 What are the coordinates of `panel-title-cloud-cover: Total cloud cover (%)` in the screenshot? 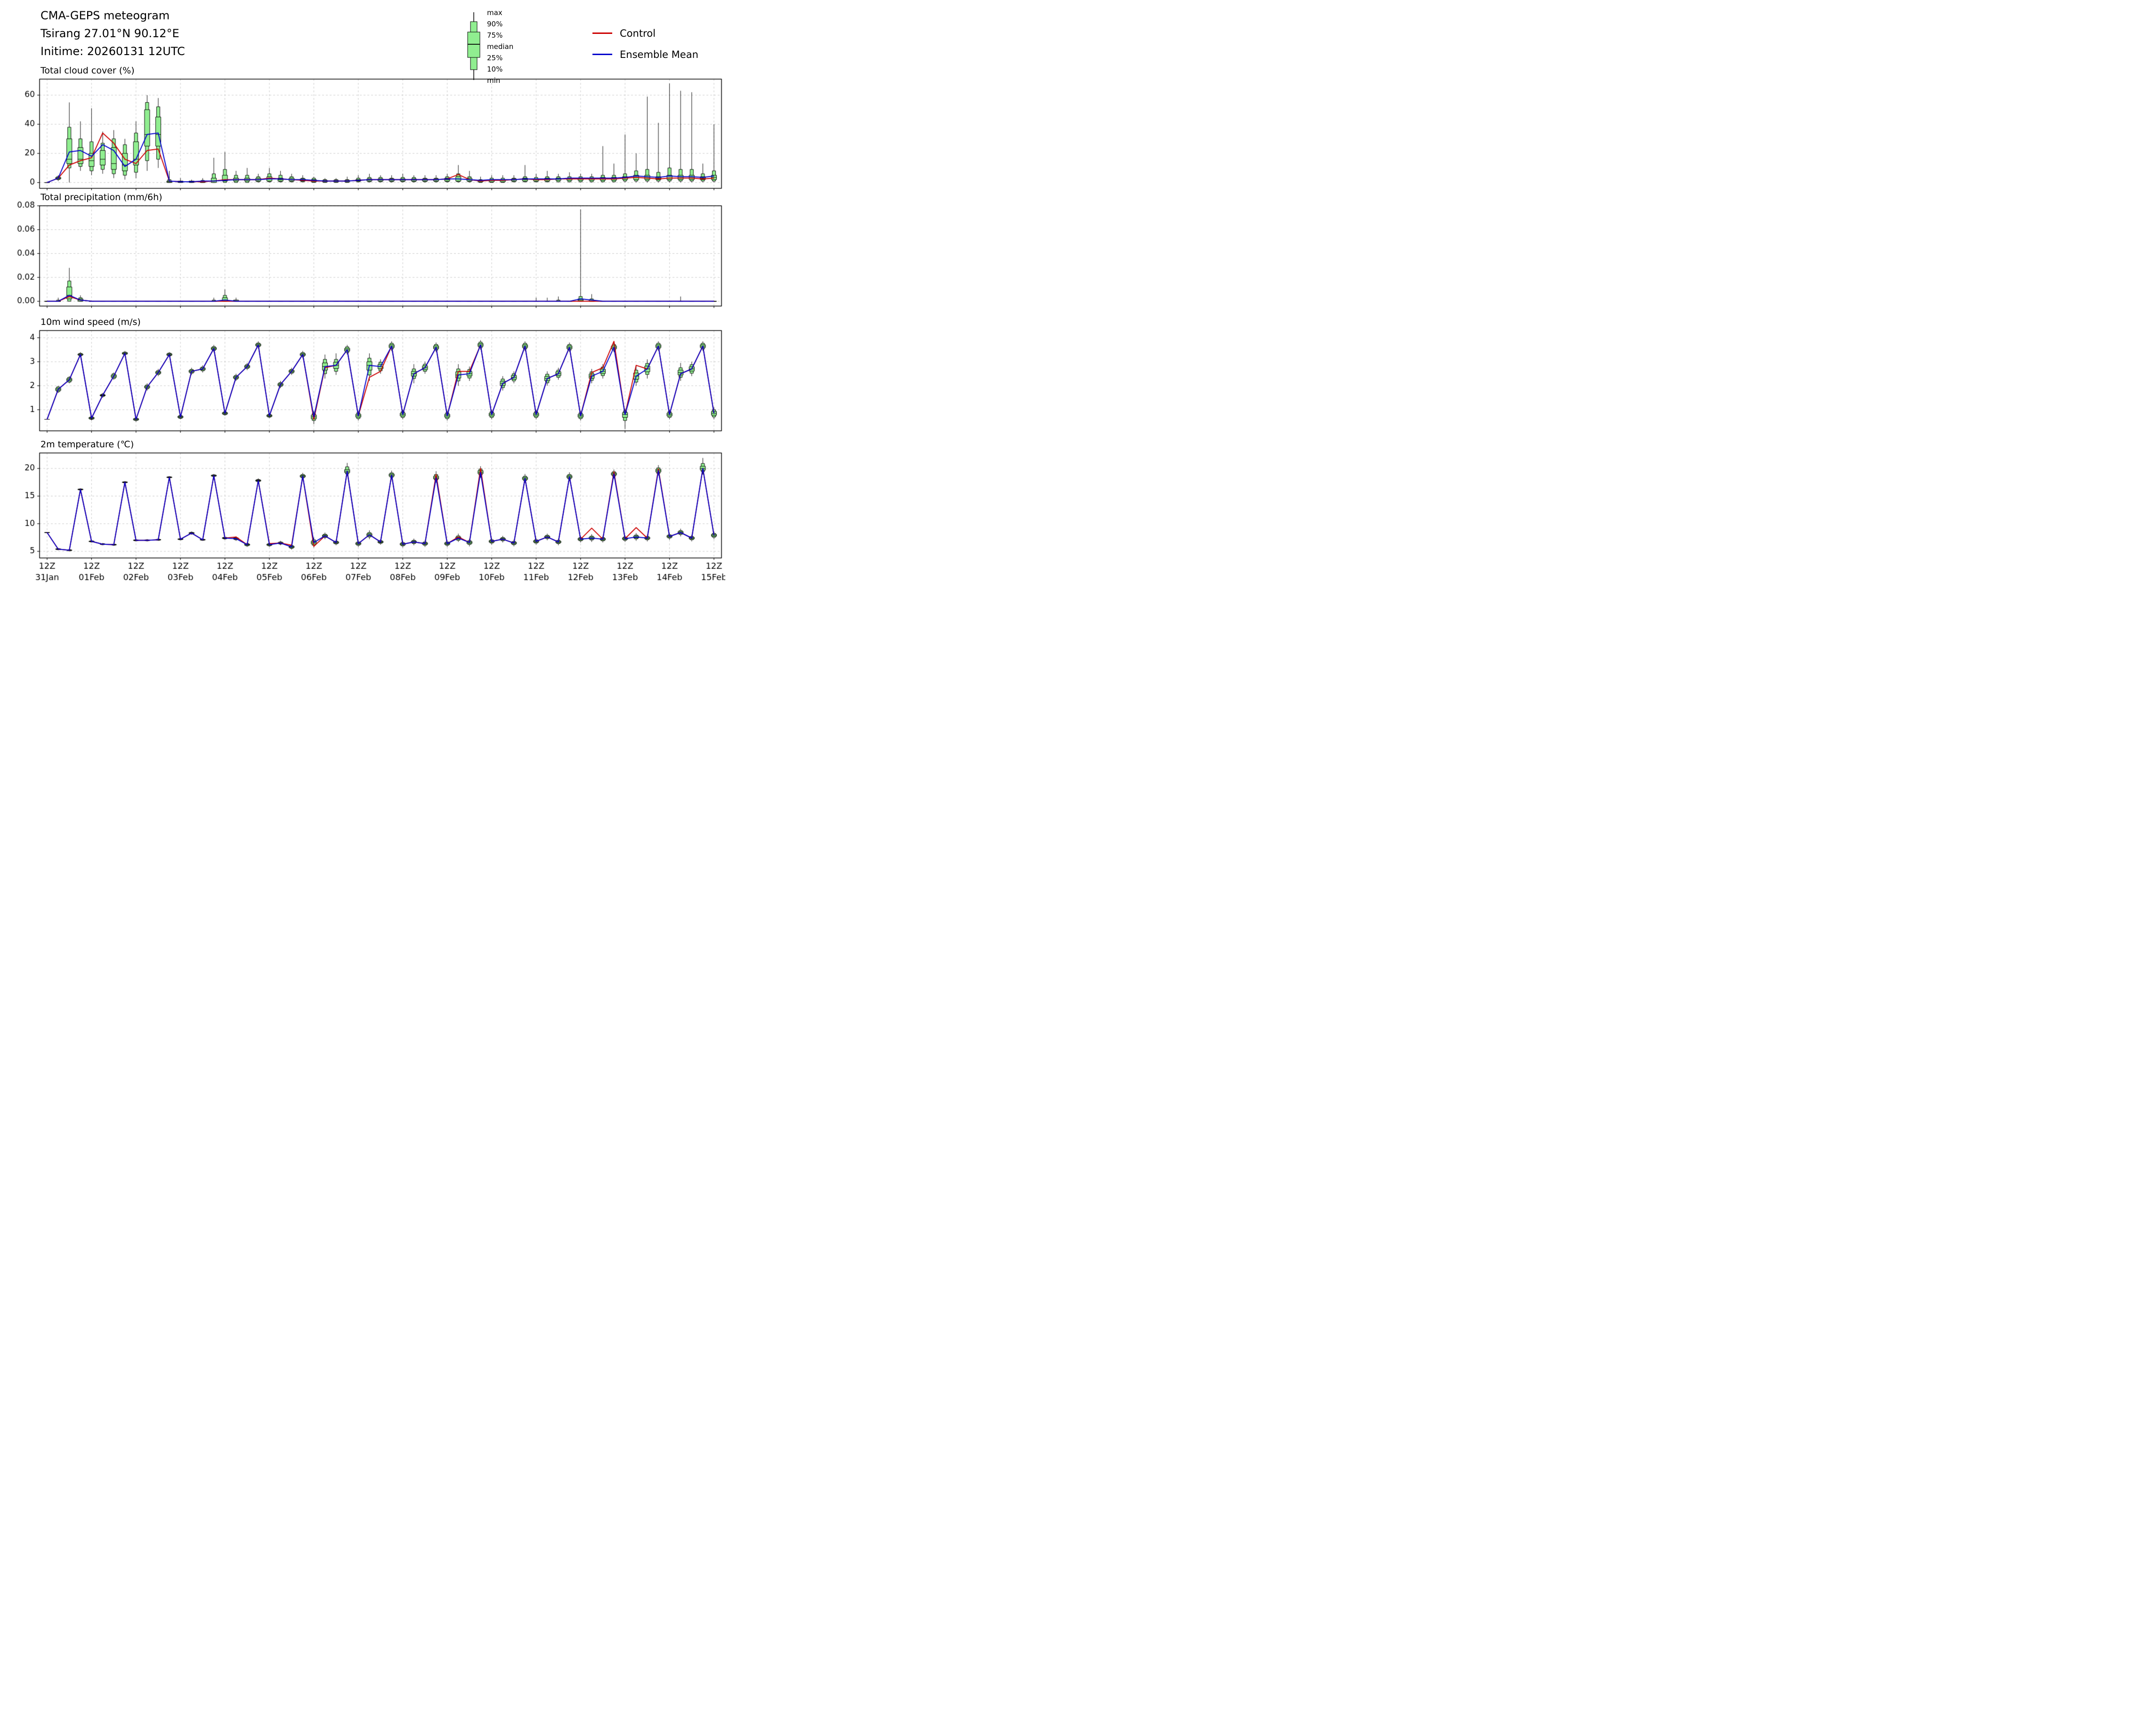 It's located at (88, 70).